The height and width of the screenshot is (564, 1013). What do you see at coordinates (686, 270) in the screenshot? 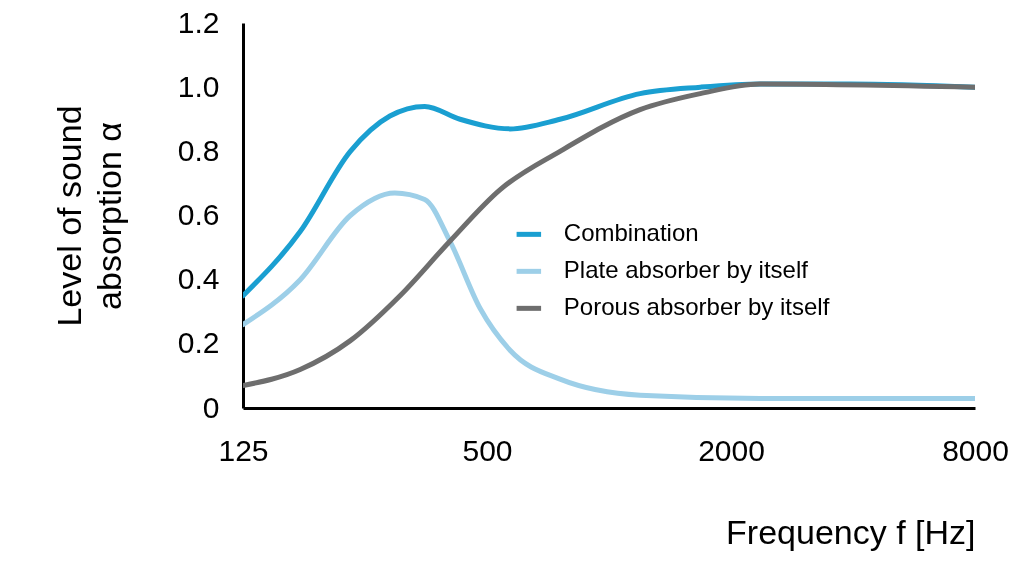
I see `legend-label: Plate absorber by itself` at bounding box center [686, 270].